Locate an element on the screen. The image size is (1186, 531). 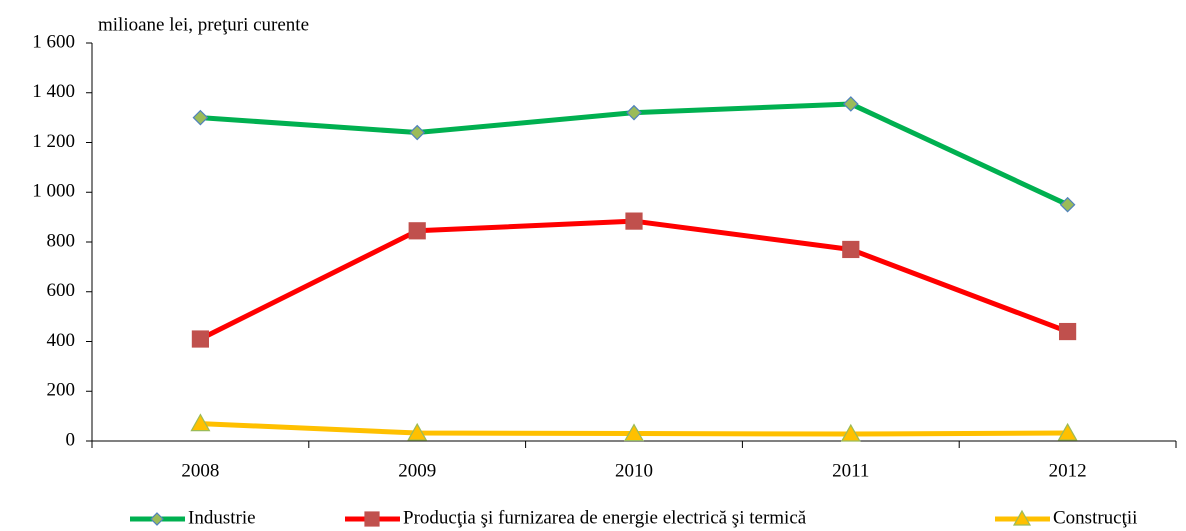
y-tick-label: 1 000 is located at coordinates (53, 191).